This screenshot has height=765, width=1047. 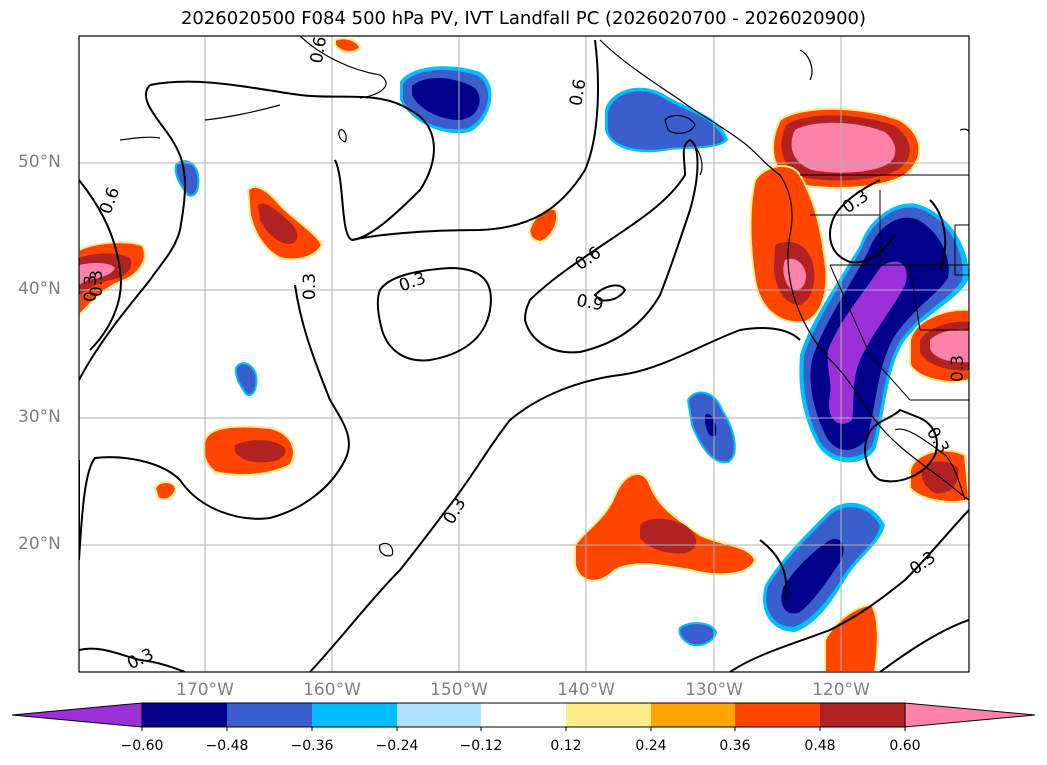 I want to click on lon-label: 150°W, so click(x=459, y=690).